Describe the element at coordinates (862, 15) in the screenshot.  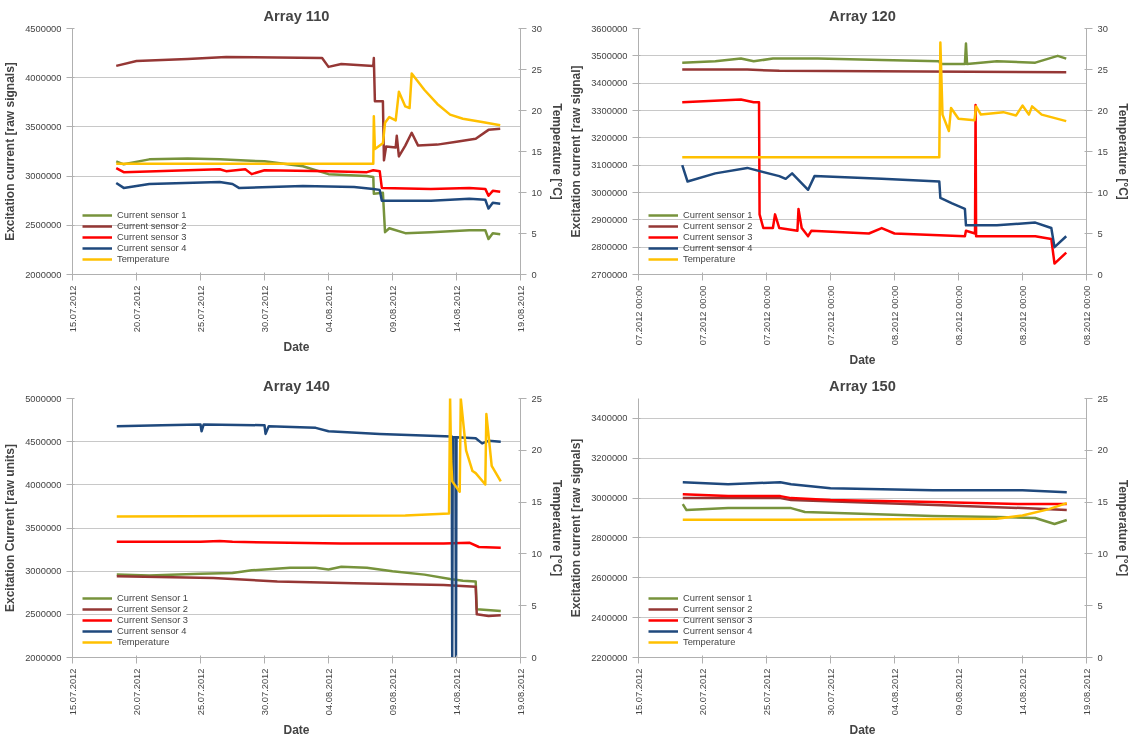
I see `chart-title: Array 120` at that location.